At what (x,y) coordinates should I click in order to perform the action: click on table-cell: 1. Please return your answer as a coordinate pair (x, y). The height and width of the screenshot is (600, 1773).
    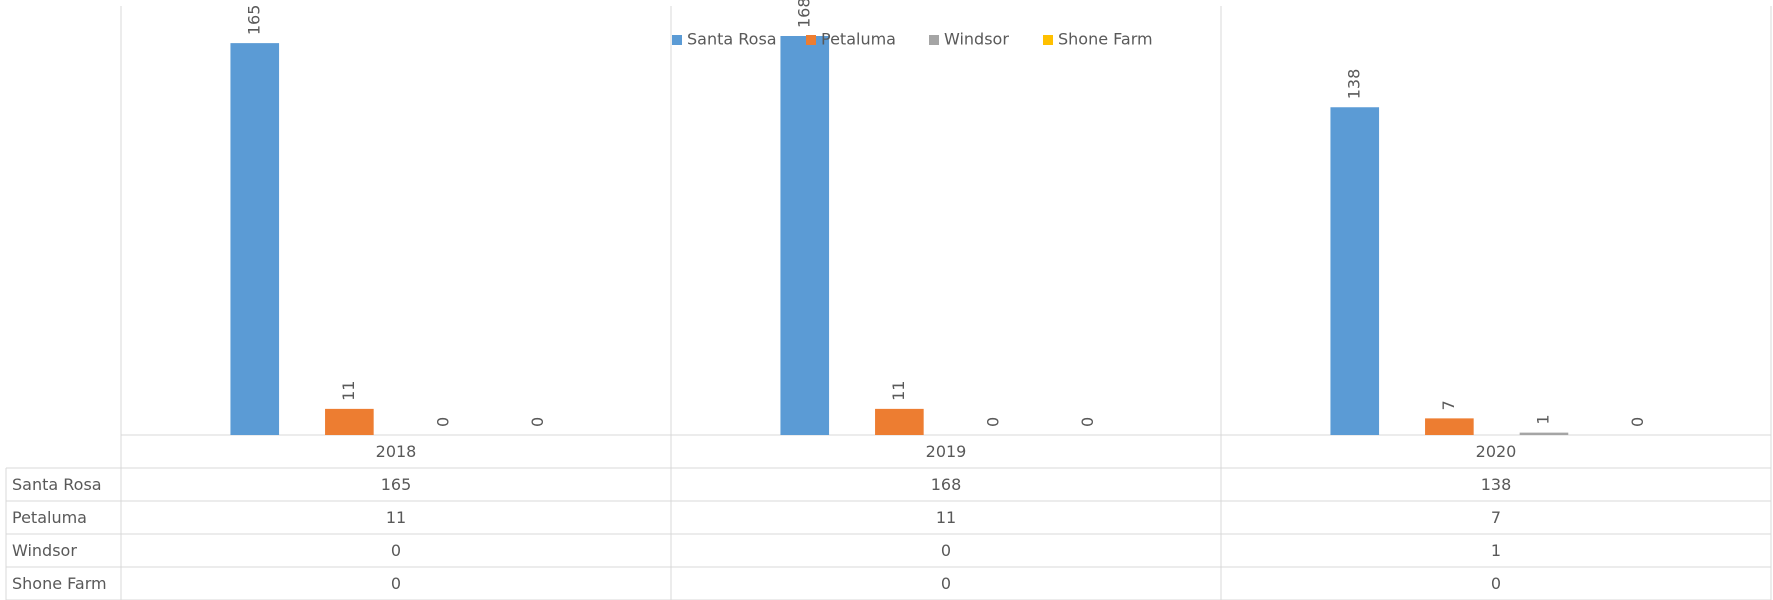
    Looking at the image, I should click on (1496, 550).